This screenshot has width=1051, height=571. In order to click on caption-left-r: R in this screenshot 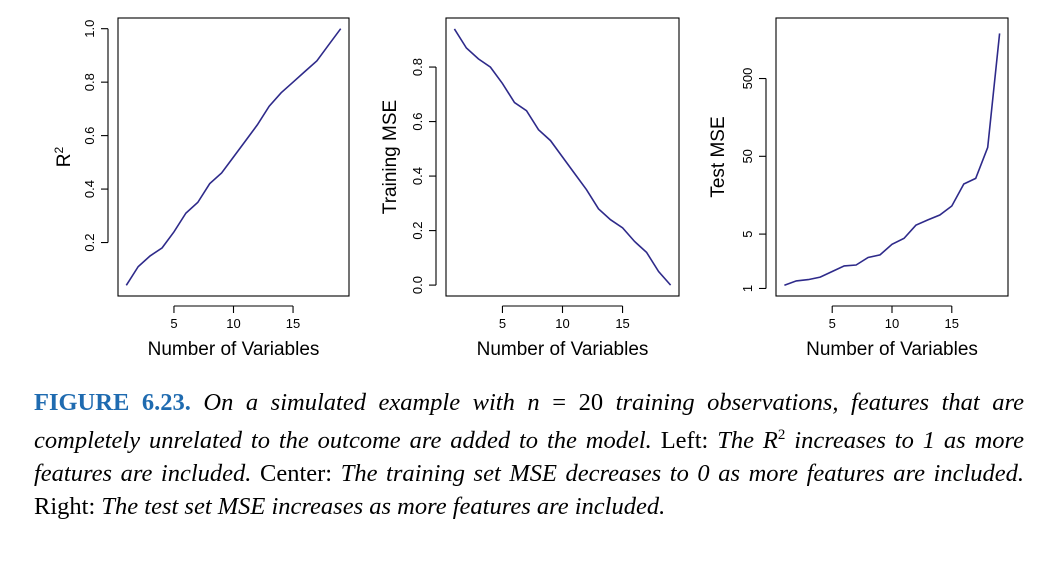, I will do `click(770, 441)`.